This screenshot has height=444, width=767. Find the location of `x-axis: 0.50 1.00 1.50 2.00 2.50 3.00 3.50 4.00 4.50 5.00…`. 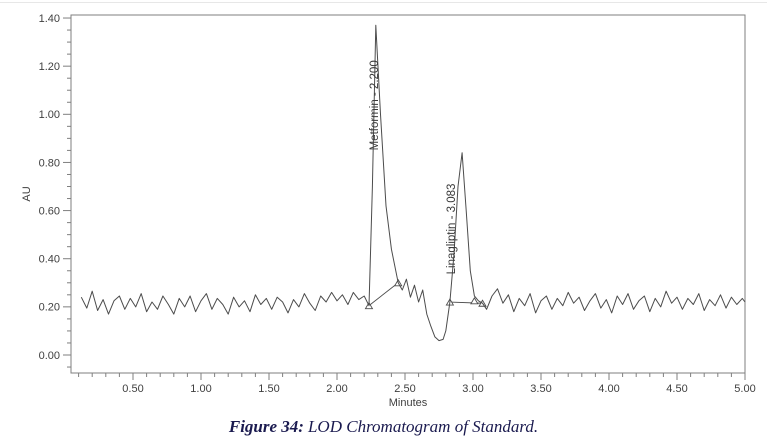

x-axis: 0.50 1.00 1.50 2.00 2.50 3.00 3.50 4.00 4.50 5.00… is located at coordinates (417, 391).